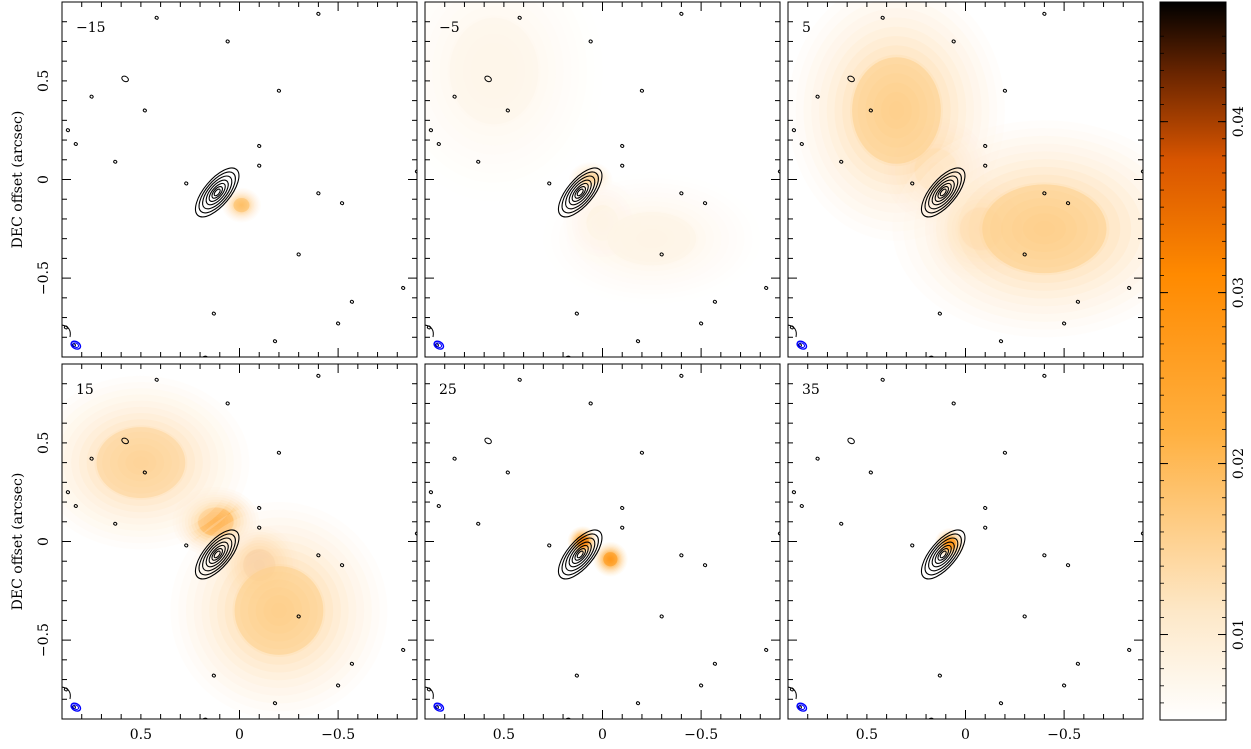 This screenshot has width=1251, height=749. Describe the element at coordinates (867, 735) in the screenshot. I see `x-tick-label: 0.5` at that location.